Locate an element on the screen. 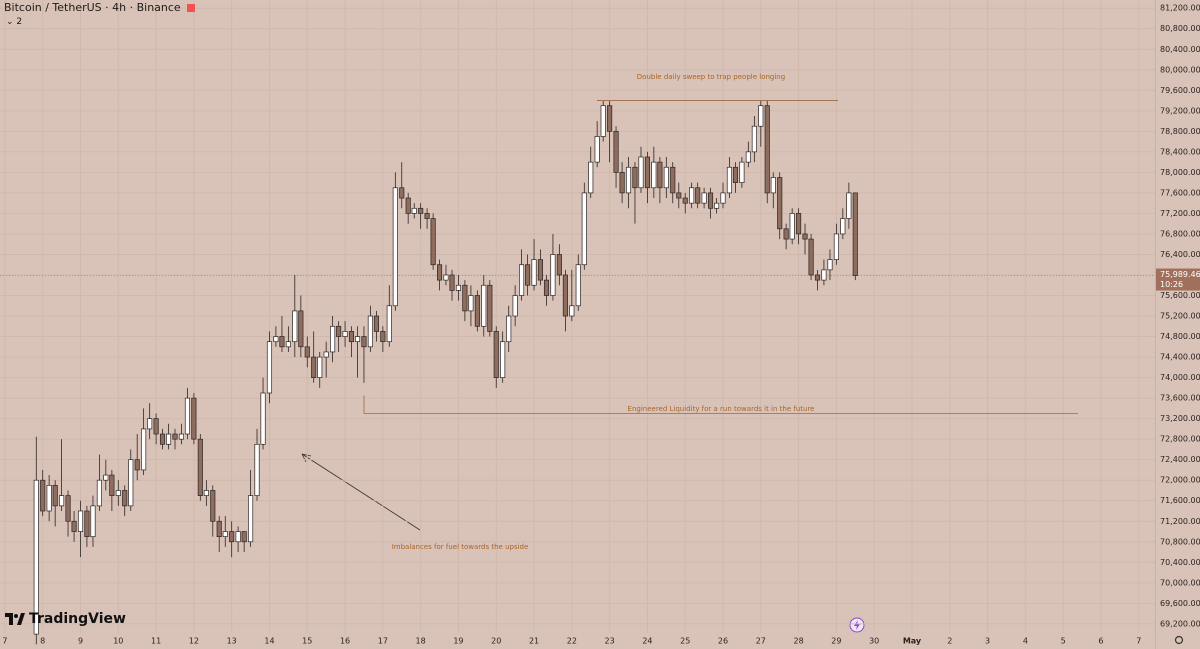  x-tick-label: 3 is located at coordinates (987, 641).